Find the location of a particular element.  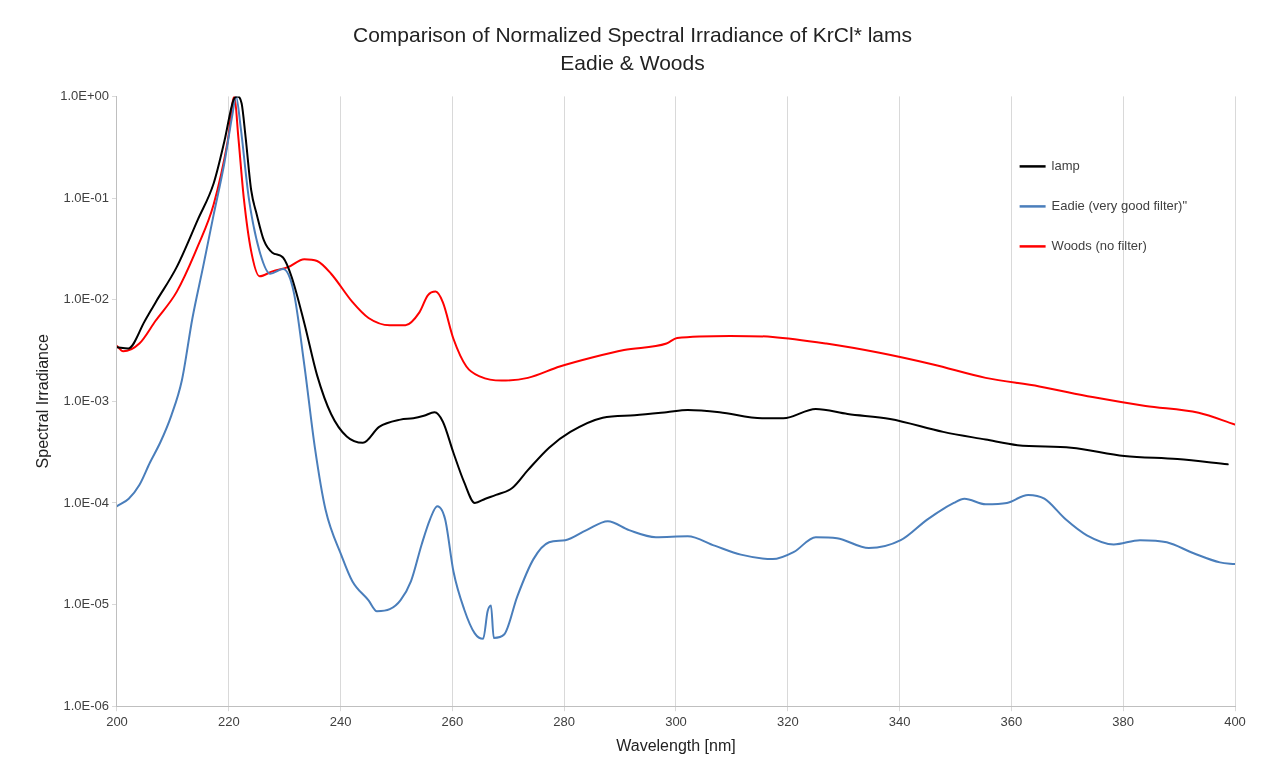

x-tick-label: 340 is located at coordinates (899, 721).